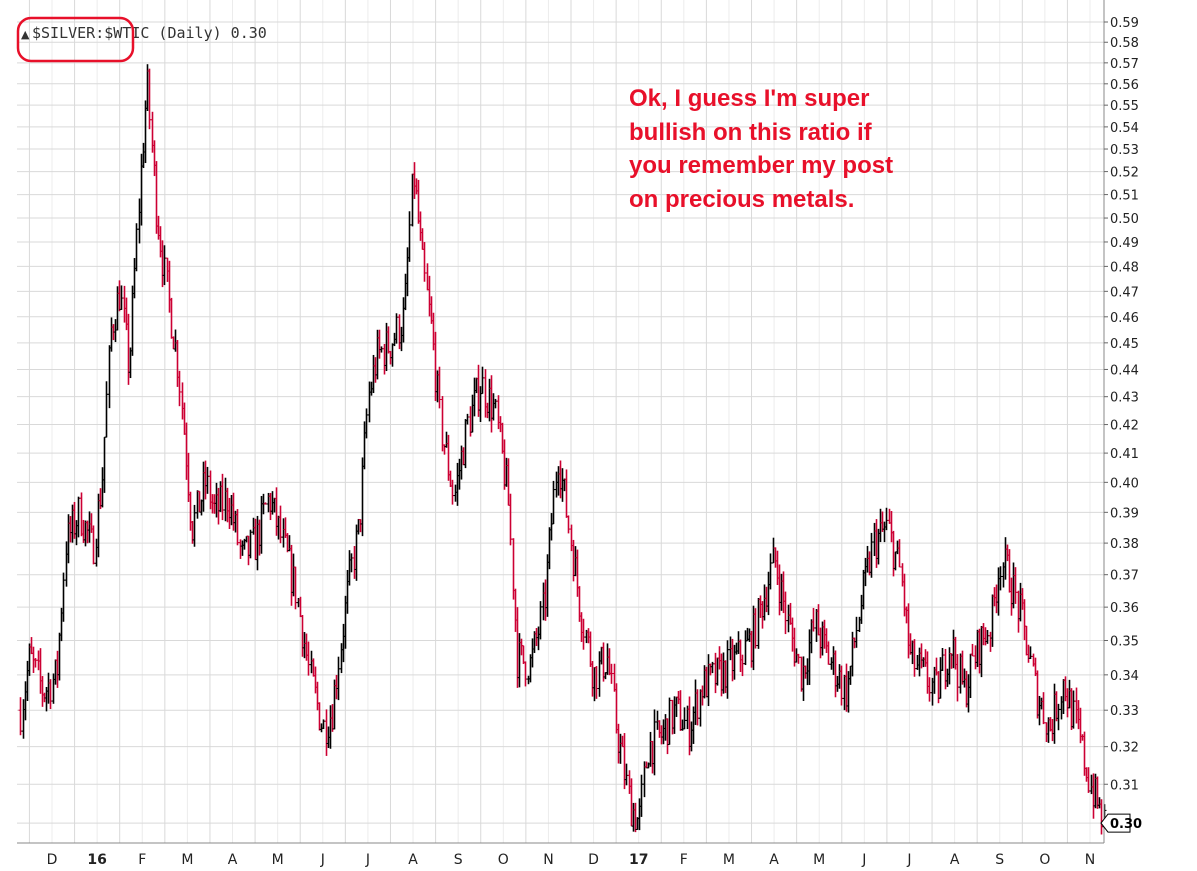  What do you see at coordinates (1124, 454) in the screenshot?
I see `y-tick-label: 0.41` at bounding box center [1124, 454].